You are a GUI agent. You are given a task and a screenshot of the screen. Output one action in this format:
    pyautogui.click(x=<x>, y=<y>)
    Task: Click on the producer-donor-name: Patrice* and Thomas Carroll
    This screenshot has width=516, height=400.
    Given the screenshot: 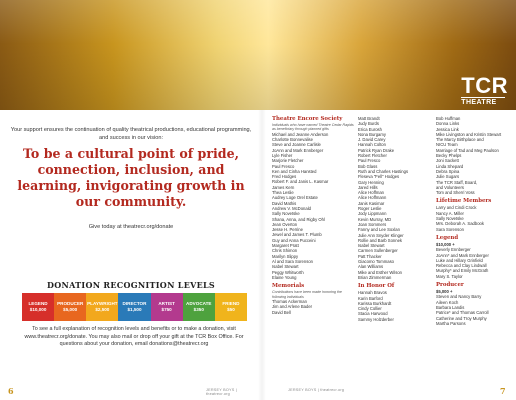 What is the action you would take?
    pyautogui.click(x=462, y=313)
    